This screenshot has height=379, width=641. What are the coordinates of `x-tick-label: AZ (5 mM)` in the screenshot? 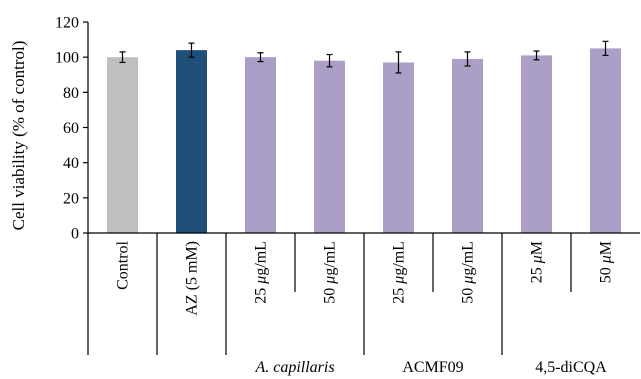 It's located at (192, 278).